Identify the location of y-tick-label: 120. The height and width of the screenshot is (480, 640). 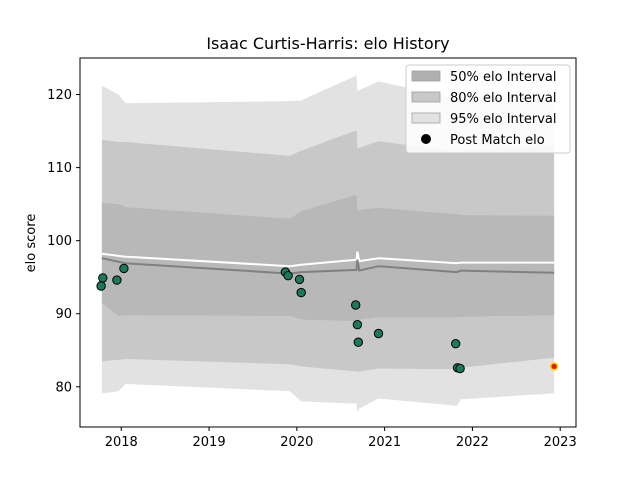
(59, 95).